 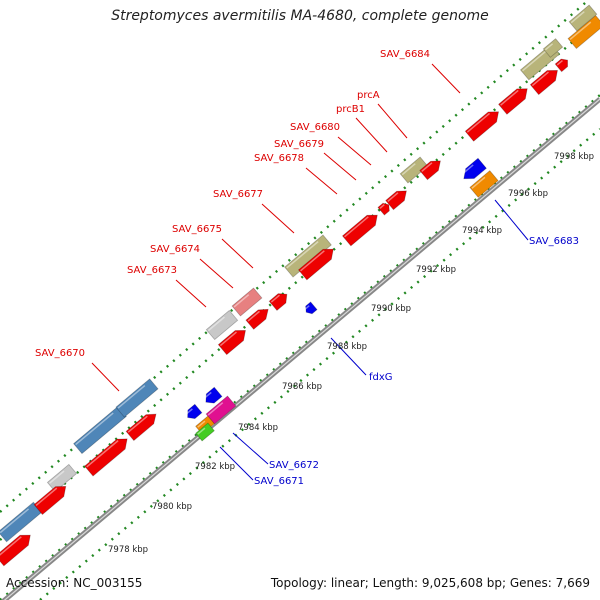 I want to click on gene-feature-9-shine, so click(x=241, y=301).